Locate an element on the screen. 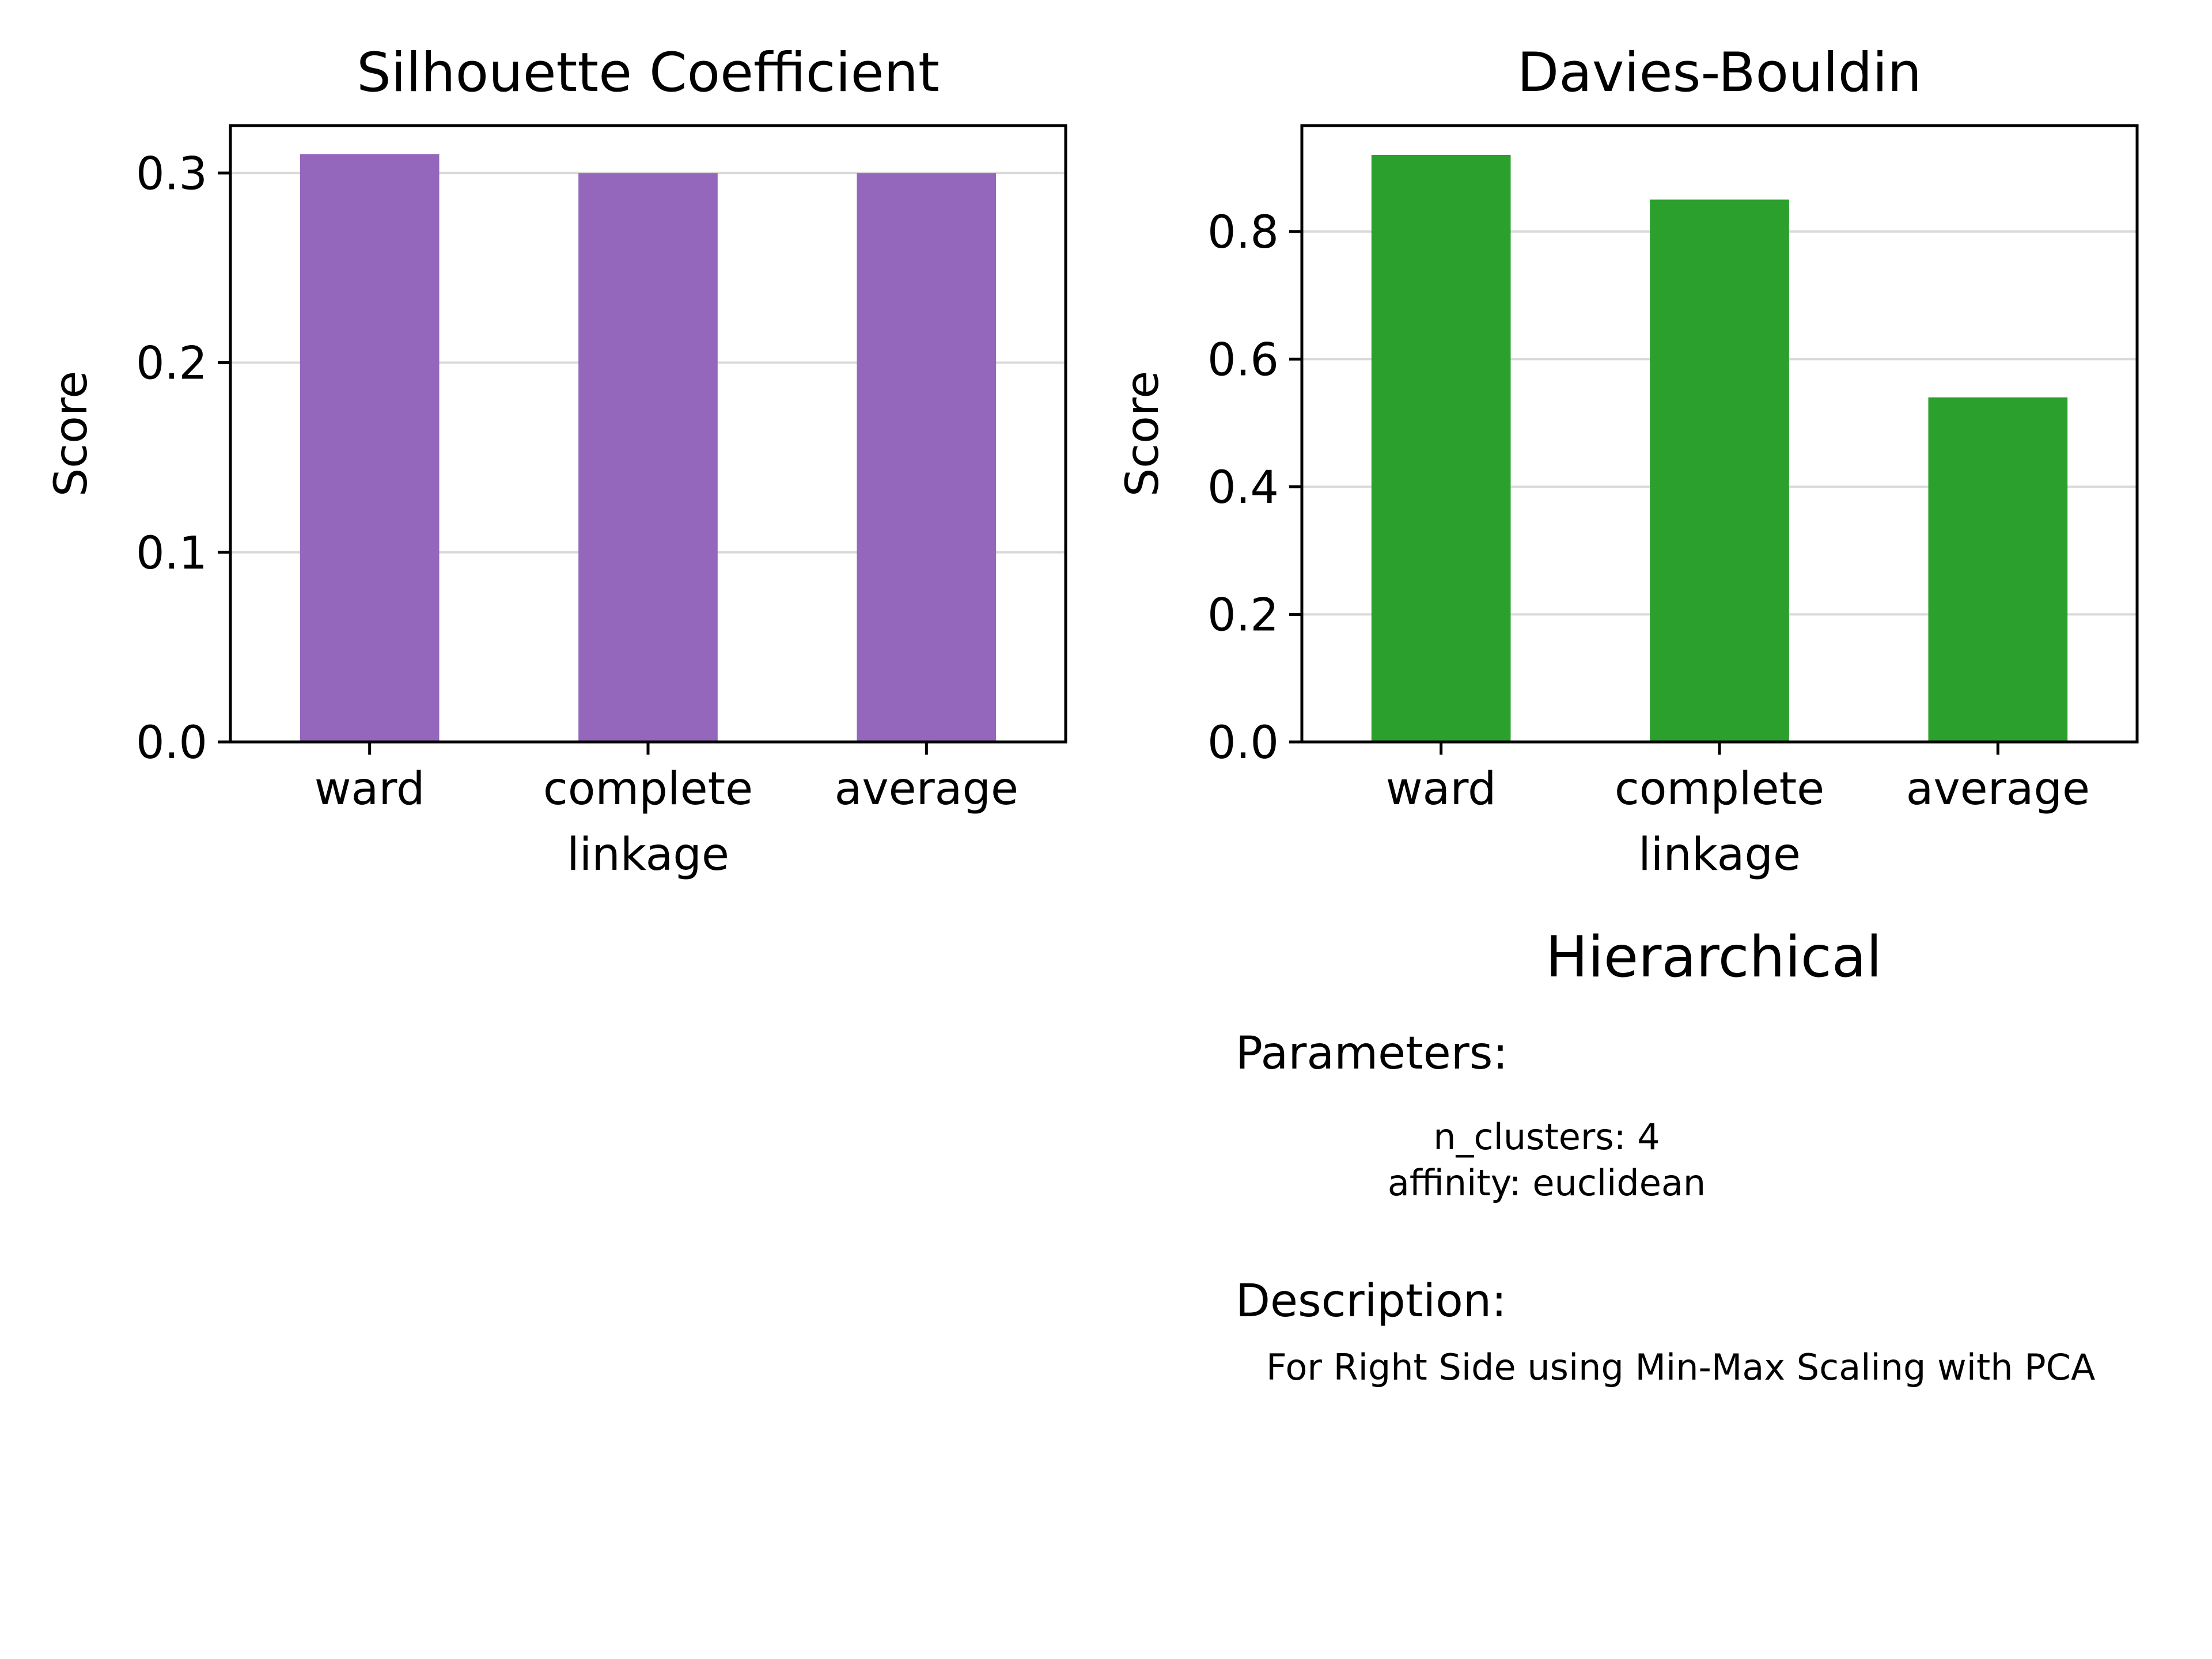 The height and width of the screenshot is (1659, 2212). y-tick-label: 0.8 is located at coordinates (1243, 233).